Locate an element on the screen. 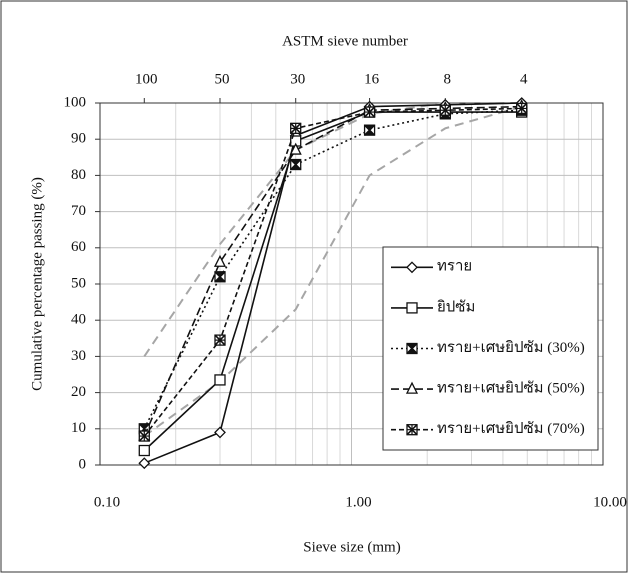 The image size is (629, 573). y-axis-label: Cumulative percentage passing (%) is located at coordinates (37, 284).